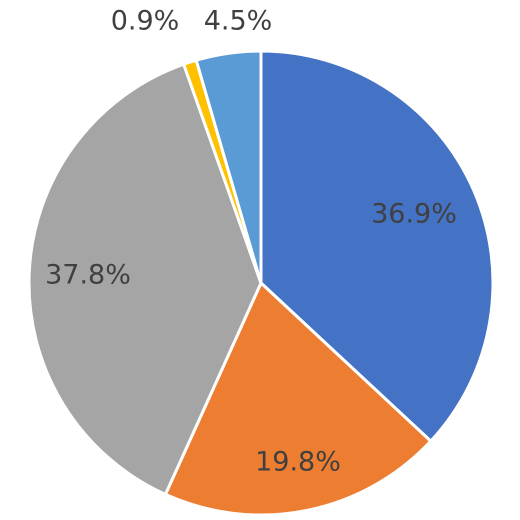  Describe the element at coordinates (88, 275) in the screenshot. I see `slice-data-label: 37.8%` at that location.